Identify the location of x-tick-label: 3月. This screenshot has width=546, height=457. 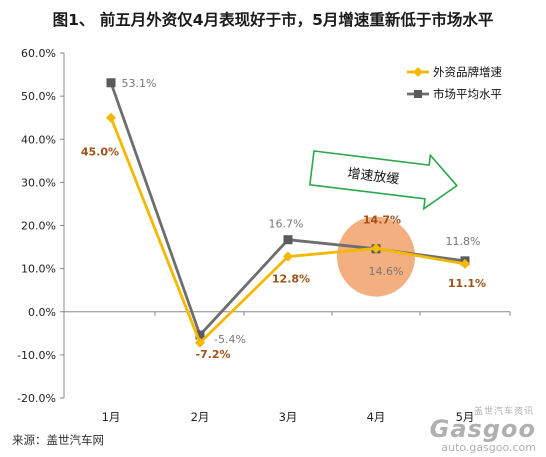
(288, 417).